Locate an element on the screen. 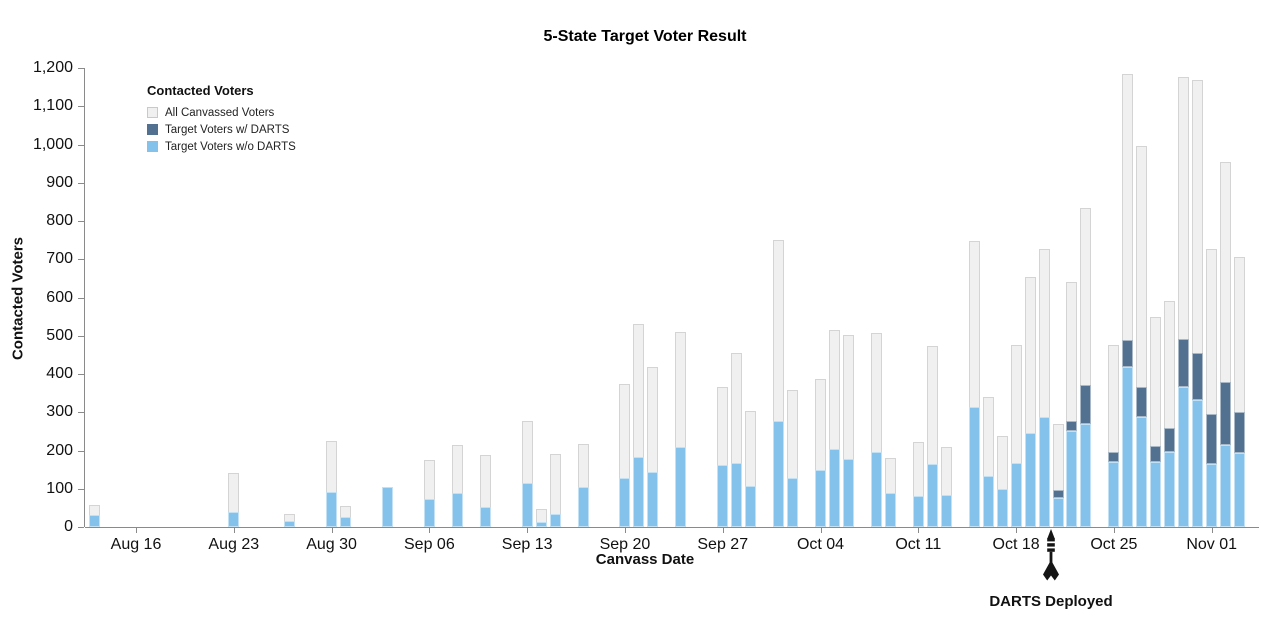 The width and height of the screenshot is (1264, 630). x-tick-label: Sep 27 is located at coordinates (723, 544).